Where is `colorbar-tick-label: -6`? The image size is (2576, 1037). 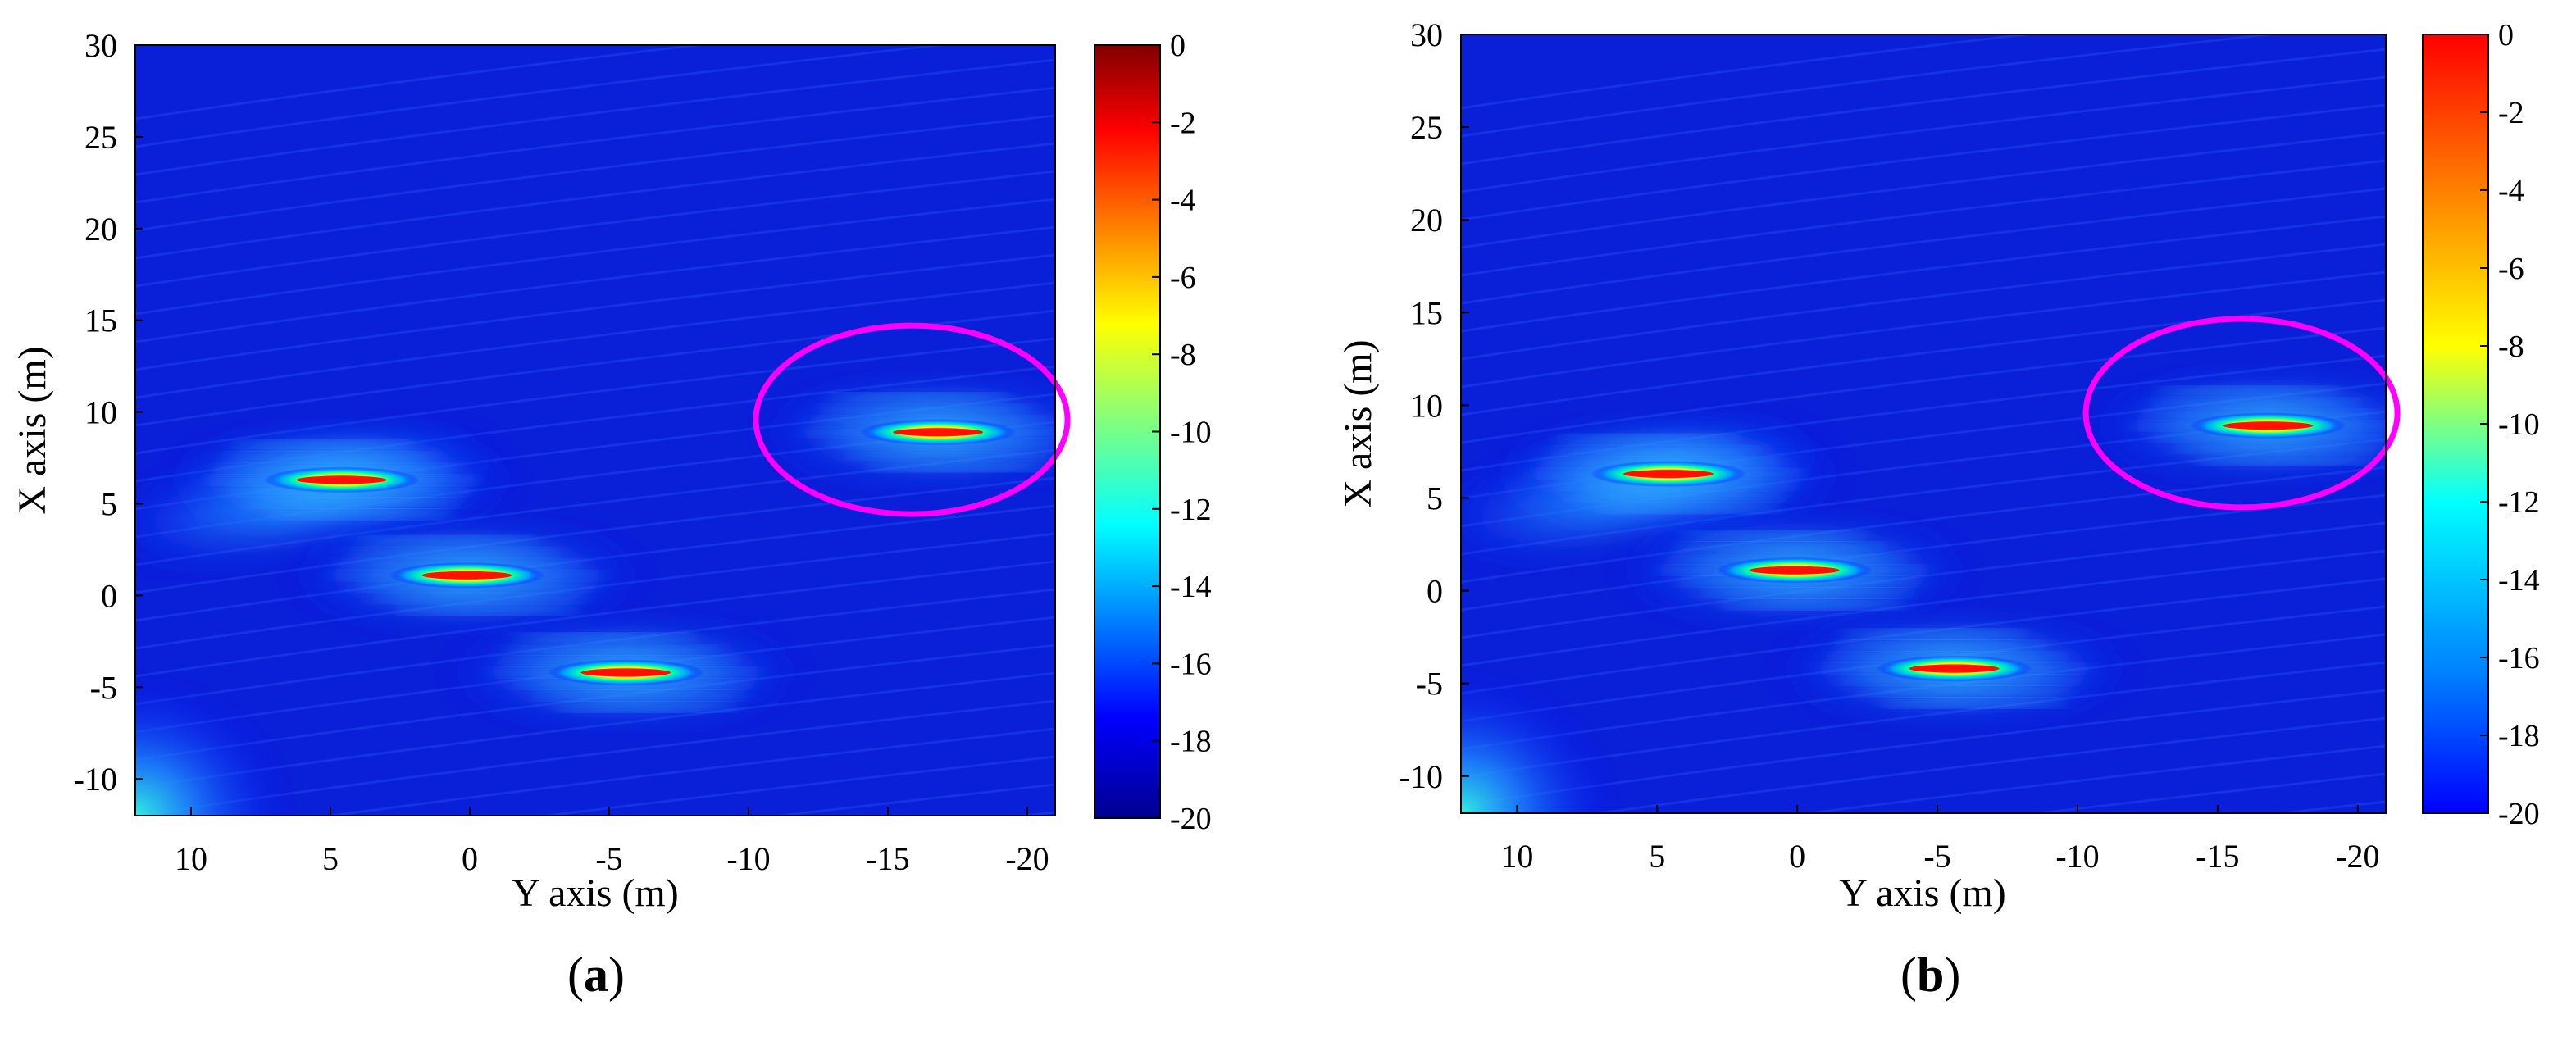 colorbar-tick-label: -6 is located at coordinates (1183, 278).